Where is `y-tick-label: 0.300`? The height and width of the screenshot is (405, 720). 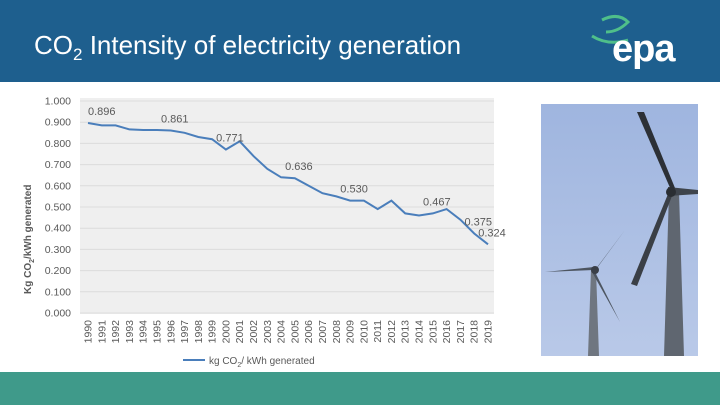
y-tick-label: 0.300 is located at coordinates (58, 250).